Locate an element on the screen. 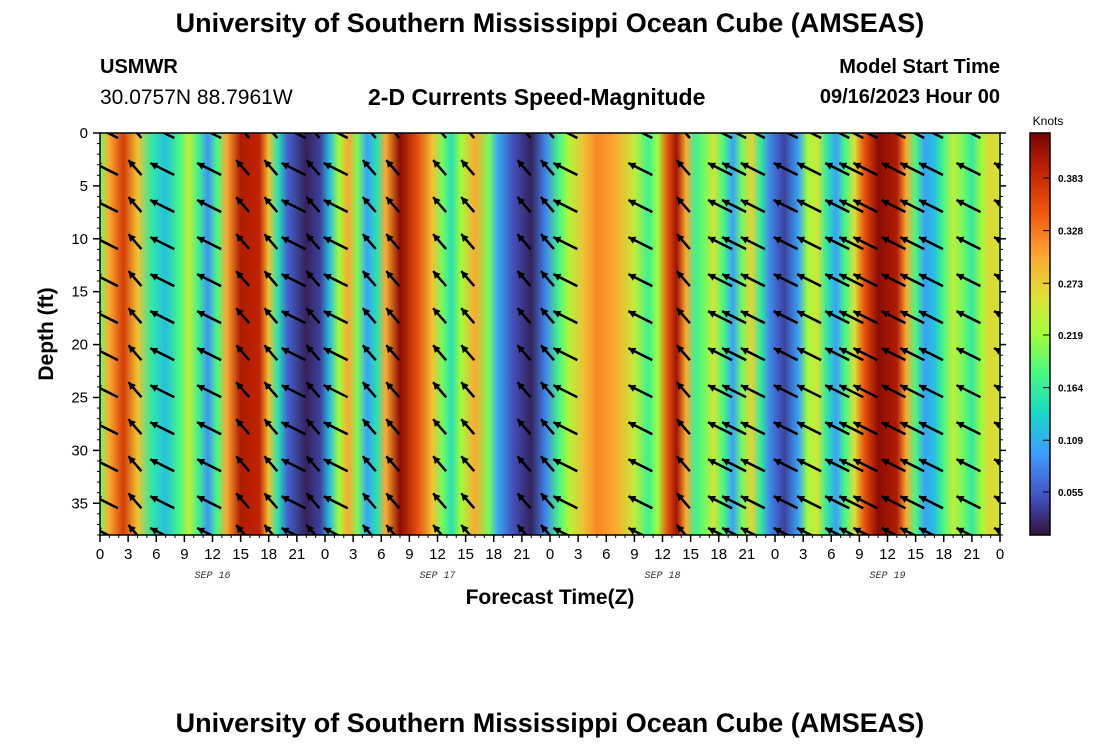 This screenshot has width=1100, height=750. x-tick-label: 12 is located at coordinates (887, 554).